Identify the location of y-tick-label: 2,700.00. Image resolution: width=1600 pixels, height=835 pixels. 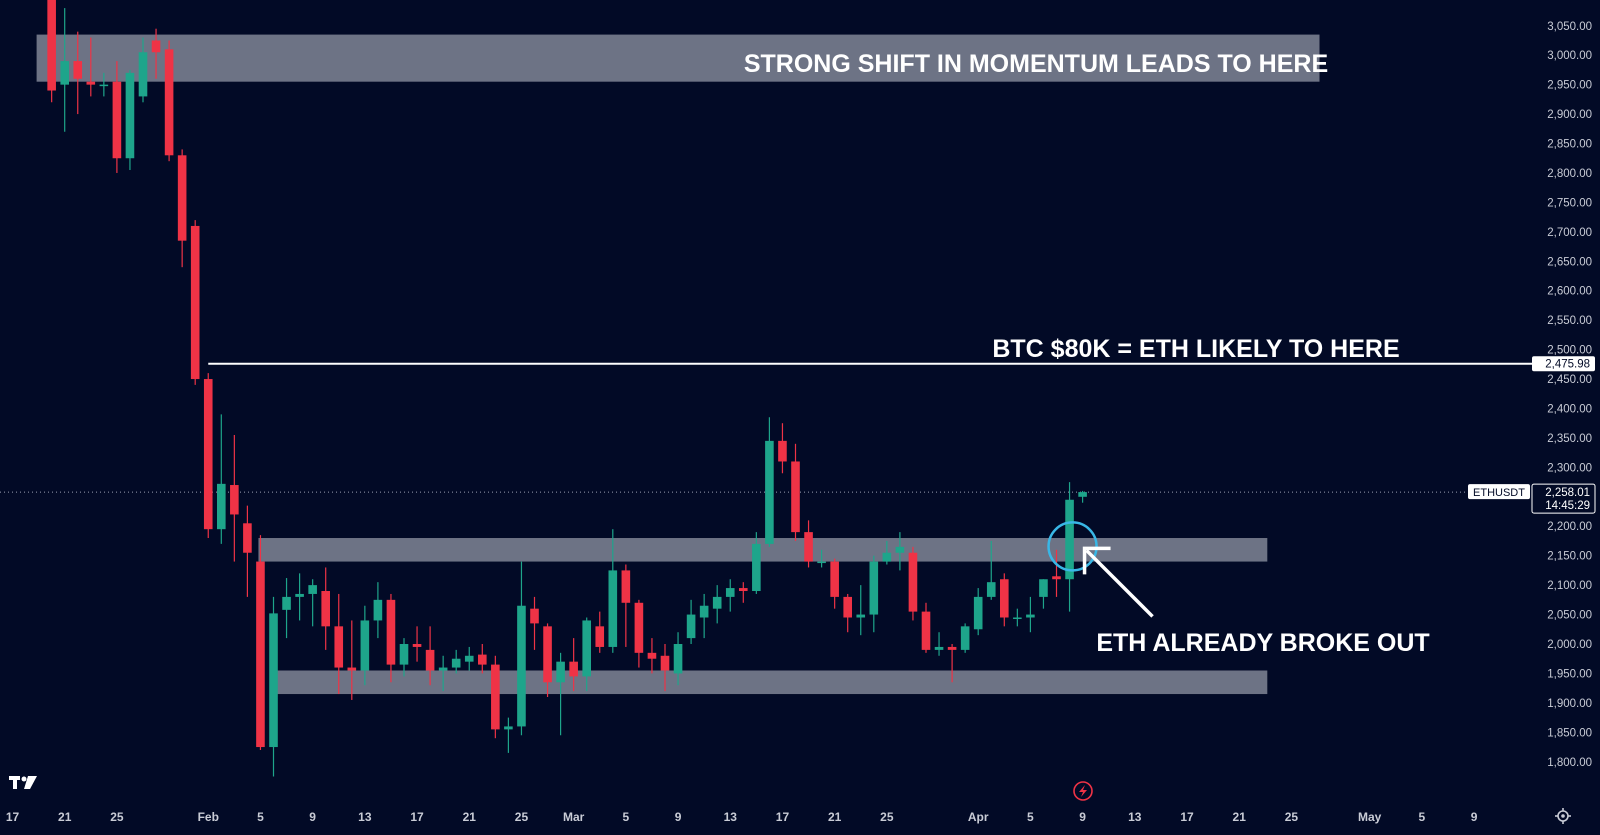
(1569, 233).